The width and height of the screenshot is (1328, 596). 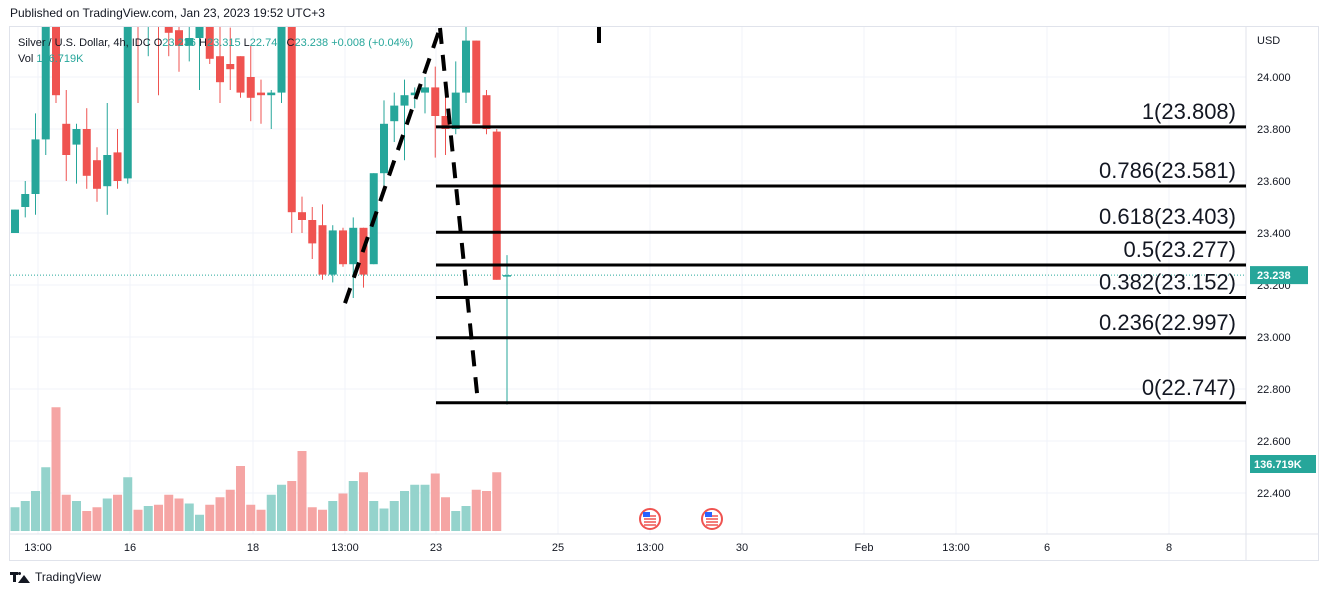 I want to click on symbol-title: Silver / U.S. Dollar, 4h, IDC, so click(x=84, y=43).